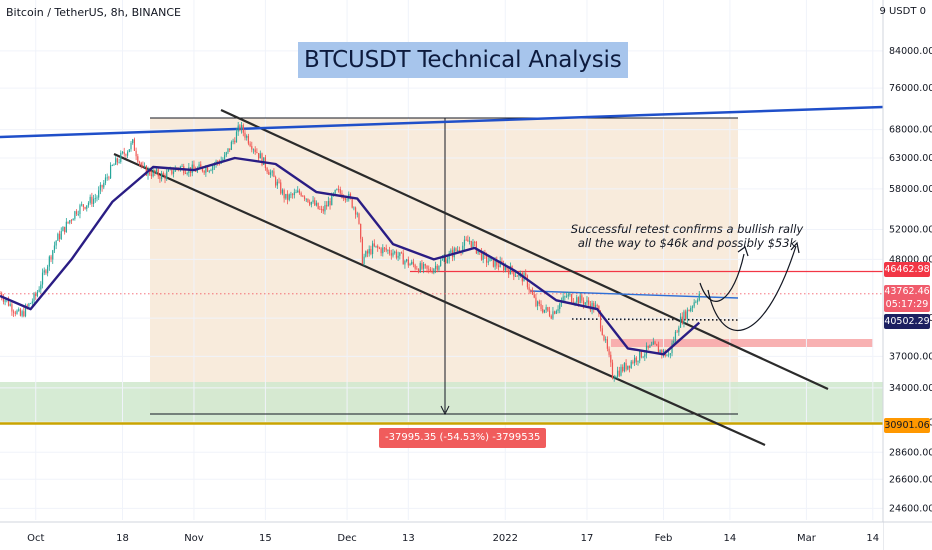 This screenshot has height=550, width=932. Describe the element at coordinates (910, 189) in the screenshot. I see `price-tick-label: 58000.00` at that location.